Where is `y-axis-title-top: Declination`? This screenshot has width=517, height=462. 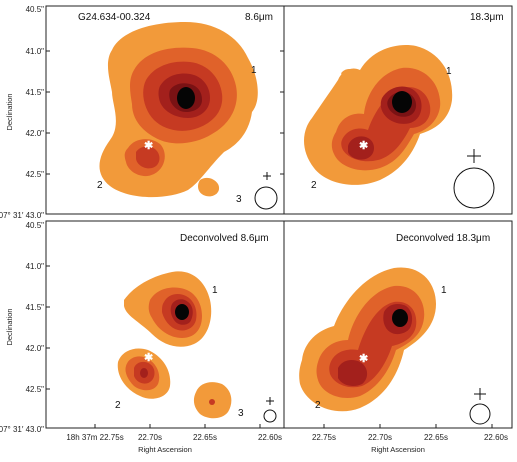
y-axis-title-top: Declination is located at coordinates (9, 111).